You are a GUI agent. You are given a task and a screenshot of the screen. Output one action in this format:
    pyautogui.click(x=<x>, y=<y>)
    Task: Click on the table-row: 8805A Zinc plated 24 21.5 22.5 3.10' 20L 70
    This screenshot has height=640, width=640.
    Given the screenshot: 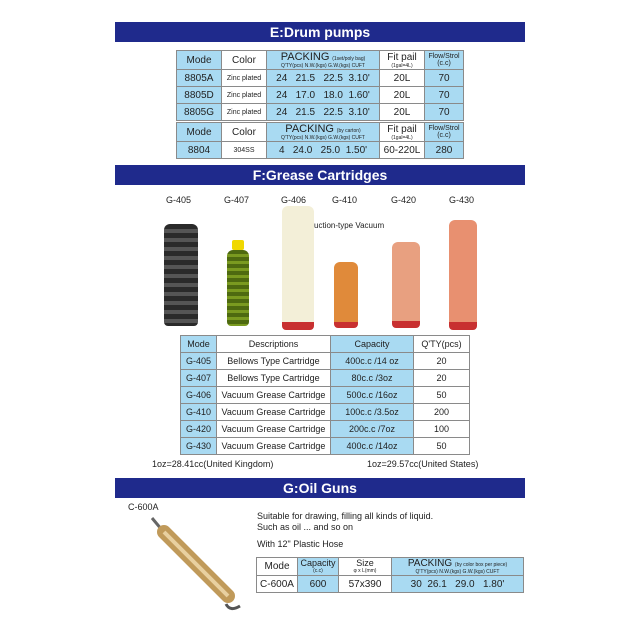 What is the action you would take?
    pyautogui.click(x=320, y=78)
    